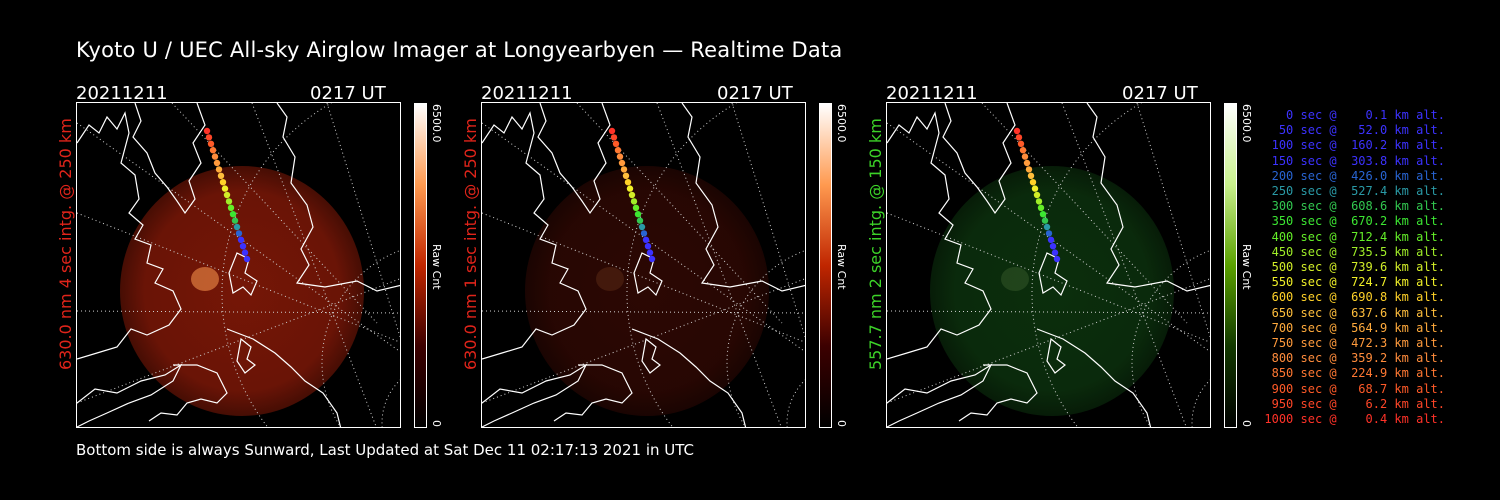  What do you see at coordinates (1354, 373) in the screenshot?
I see `altitude-row: 850 sec @ 224.9 km alt.` at bounding box center [1354, 373].